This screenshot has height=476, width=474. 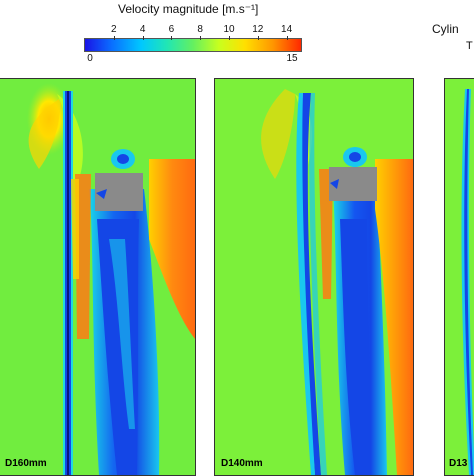 I want to click on colorbar-tick-label: 2, so click(x=114, y=29).